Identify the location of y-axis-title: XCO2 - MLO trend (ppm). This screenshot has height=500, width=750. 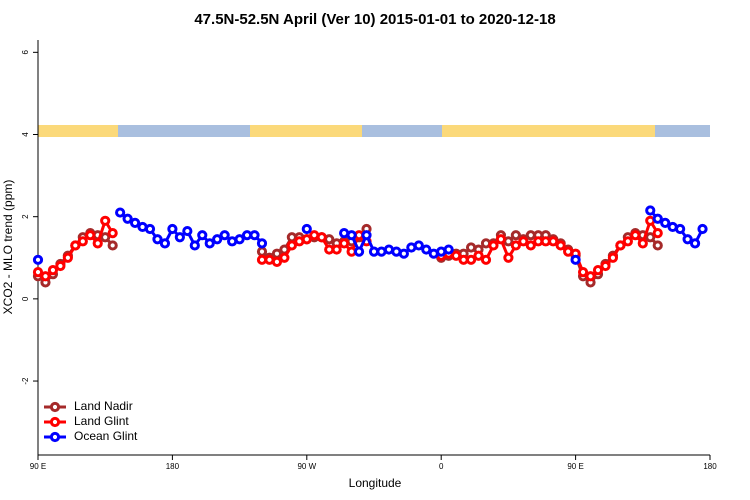
(8, 247).